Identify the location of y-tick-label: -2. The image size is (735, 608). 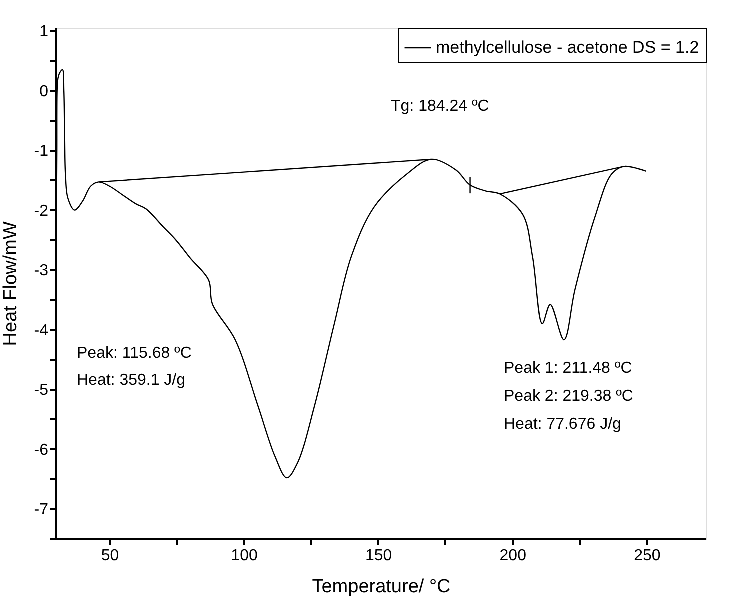
(41, 211).